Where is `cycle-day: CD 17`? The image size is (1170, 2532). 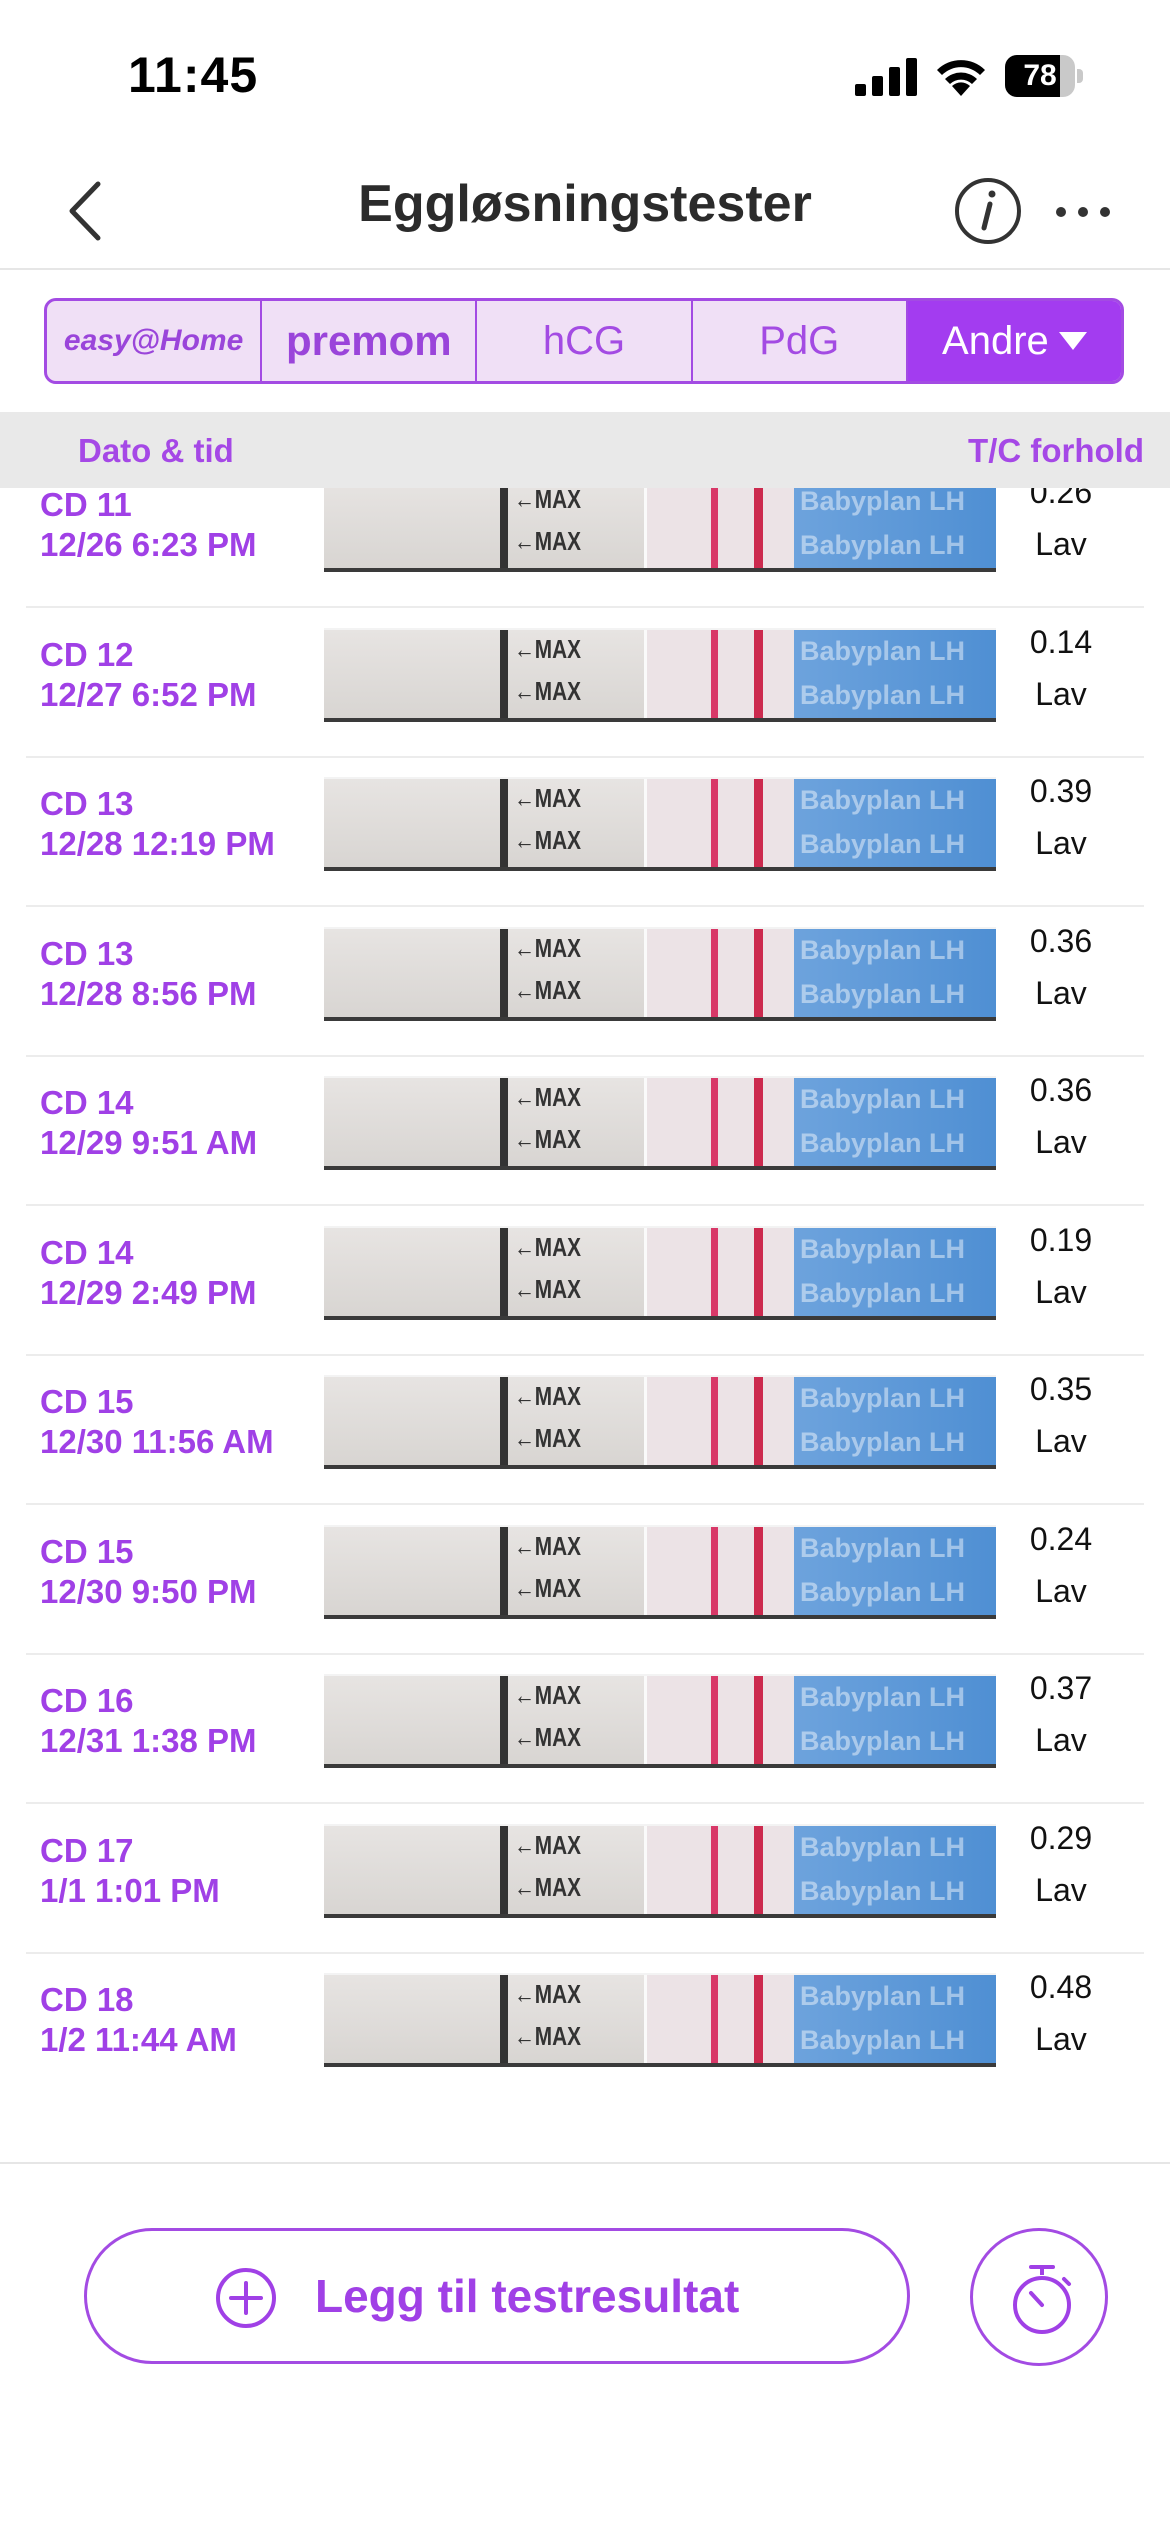
cycle-day: CD 17 is located at coordinates (87, 1850).